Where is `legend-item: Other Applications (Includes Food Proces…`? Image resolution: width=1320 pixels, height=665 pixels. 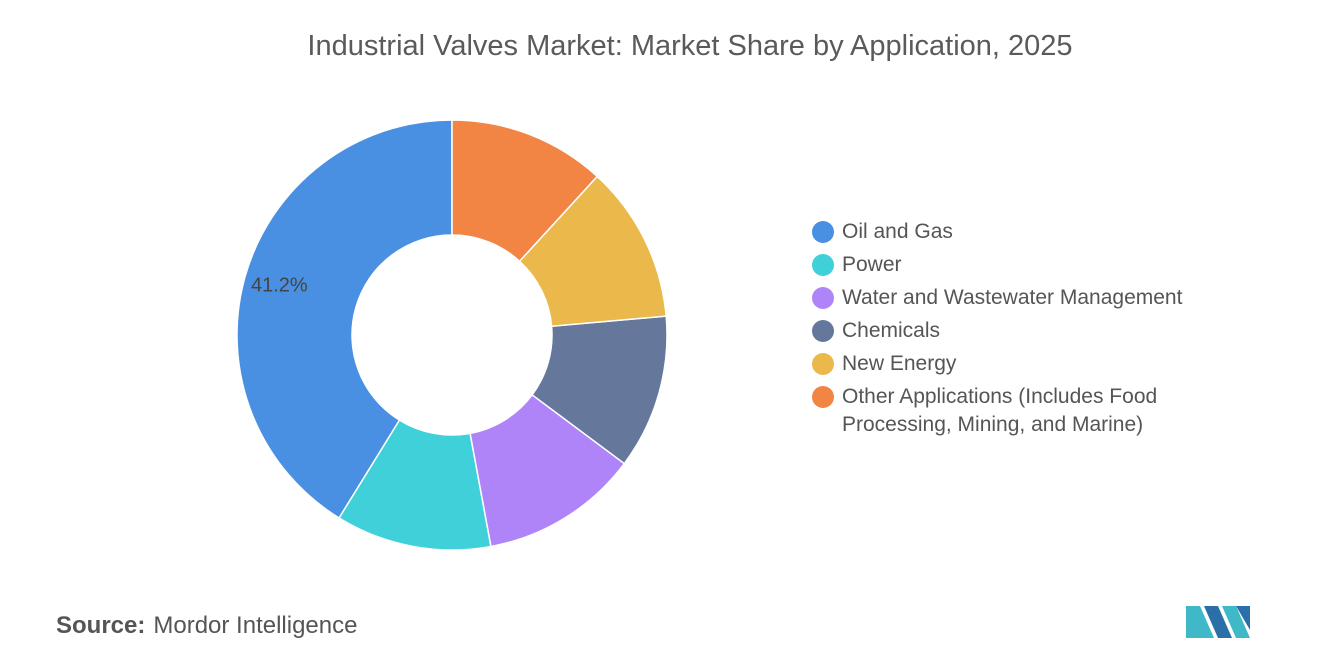
legend-item: Other Applications (Includes Food Proces… is located at coordinates (1012, 411).